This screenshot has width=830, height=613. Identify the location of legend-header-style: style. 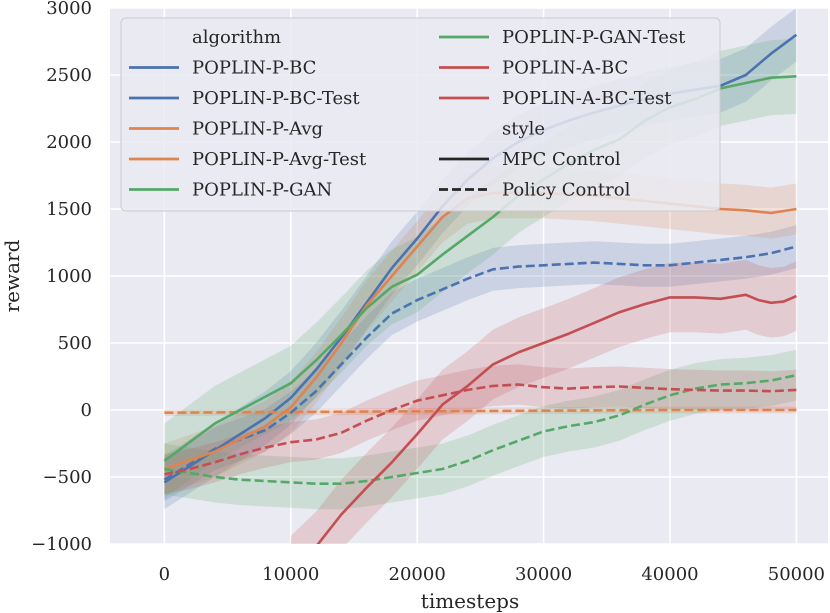
(523, 129).